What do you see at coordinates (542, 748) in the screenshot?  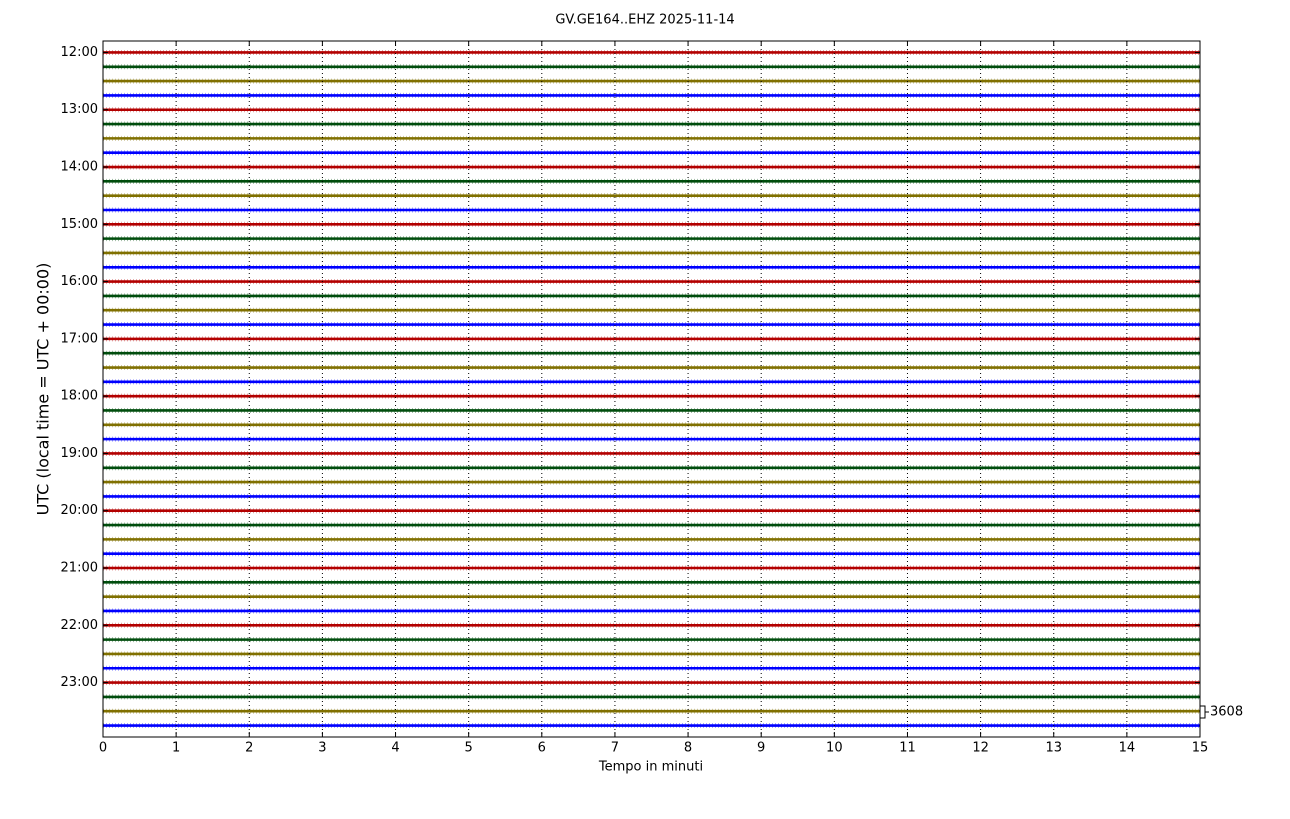 I see `x-tick-label: 6` at bounding box center [542, 748].